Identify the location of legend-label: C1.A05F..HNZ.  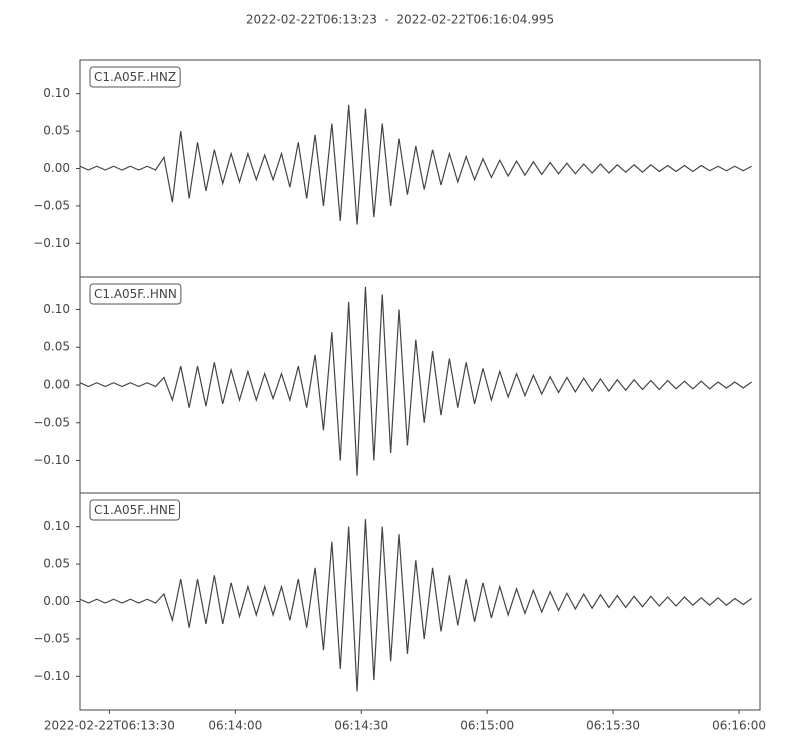
(135, 77).